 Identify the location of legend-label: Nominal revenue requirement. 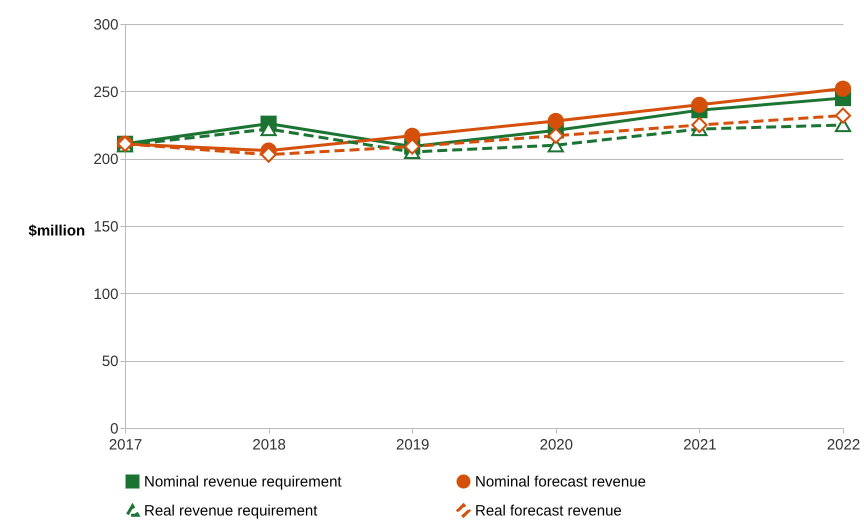
(243, 482).